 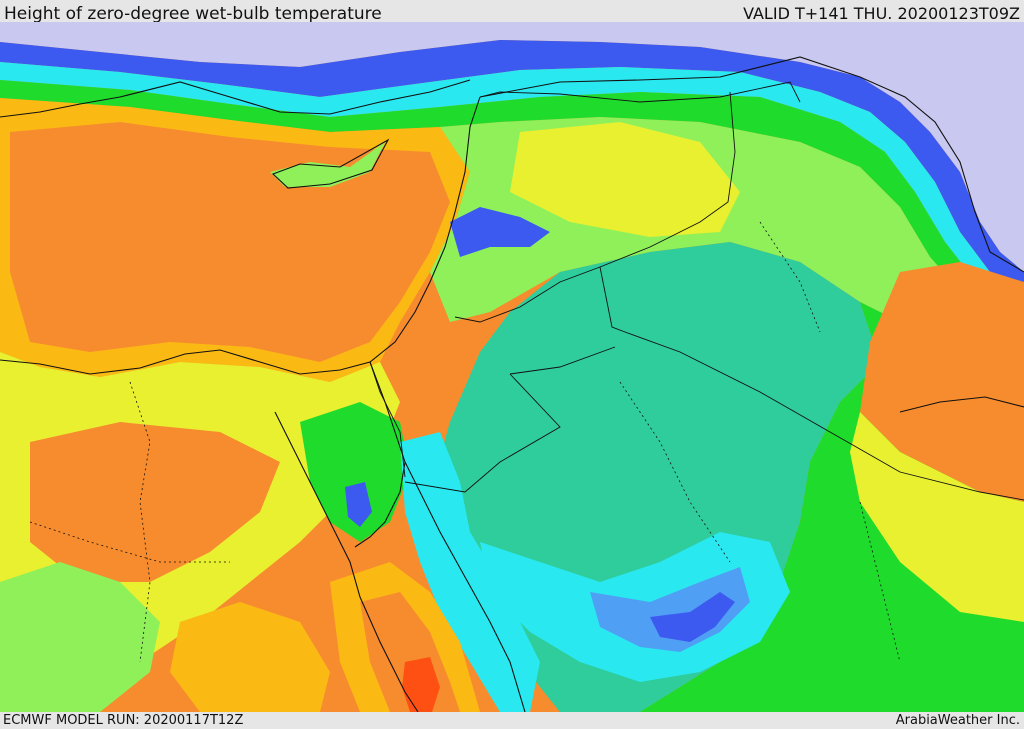 I want to click on credit-label: ArabiaWeather Inc., so click(x=957, y=720).